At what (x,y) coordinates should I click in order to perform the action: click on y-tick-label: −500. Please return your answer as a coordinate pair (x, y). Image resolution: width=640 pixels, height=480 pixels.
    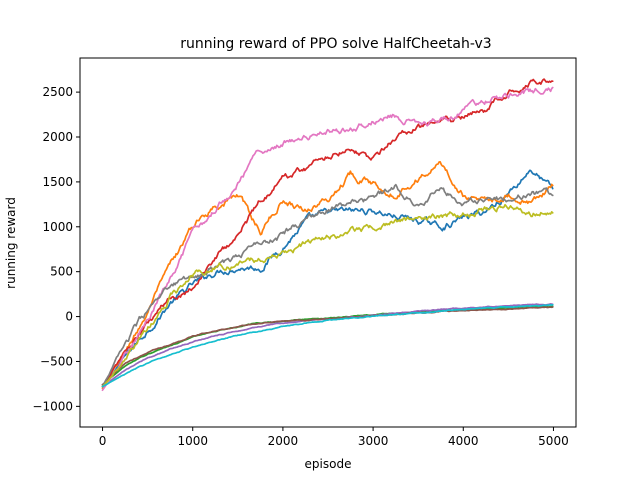
    Looking at the image, I should click on (56, 361).